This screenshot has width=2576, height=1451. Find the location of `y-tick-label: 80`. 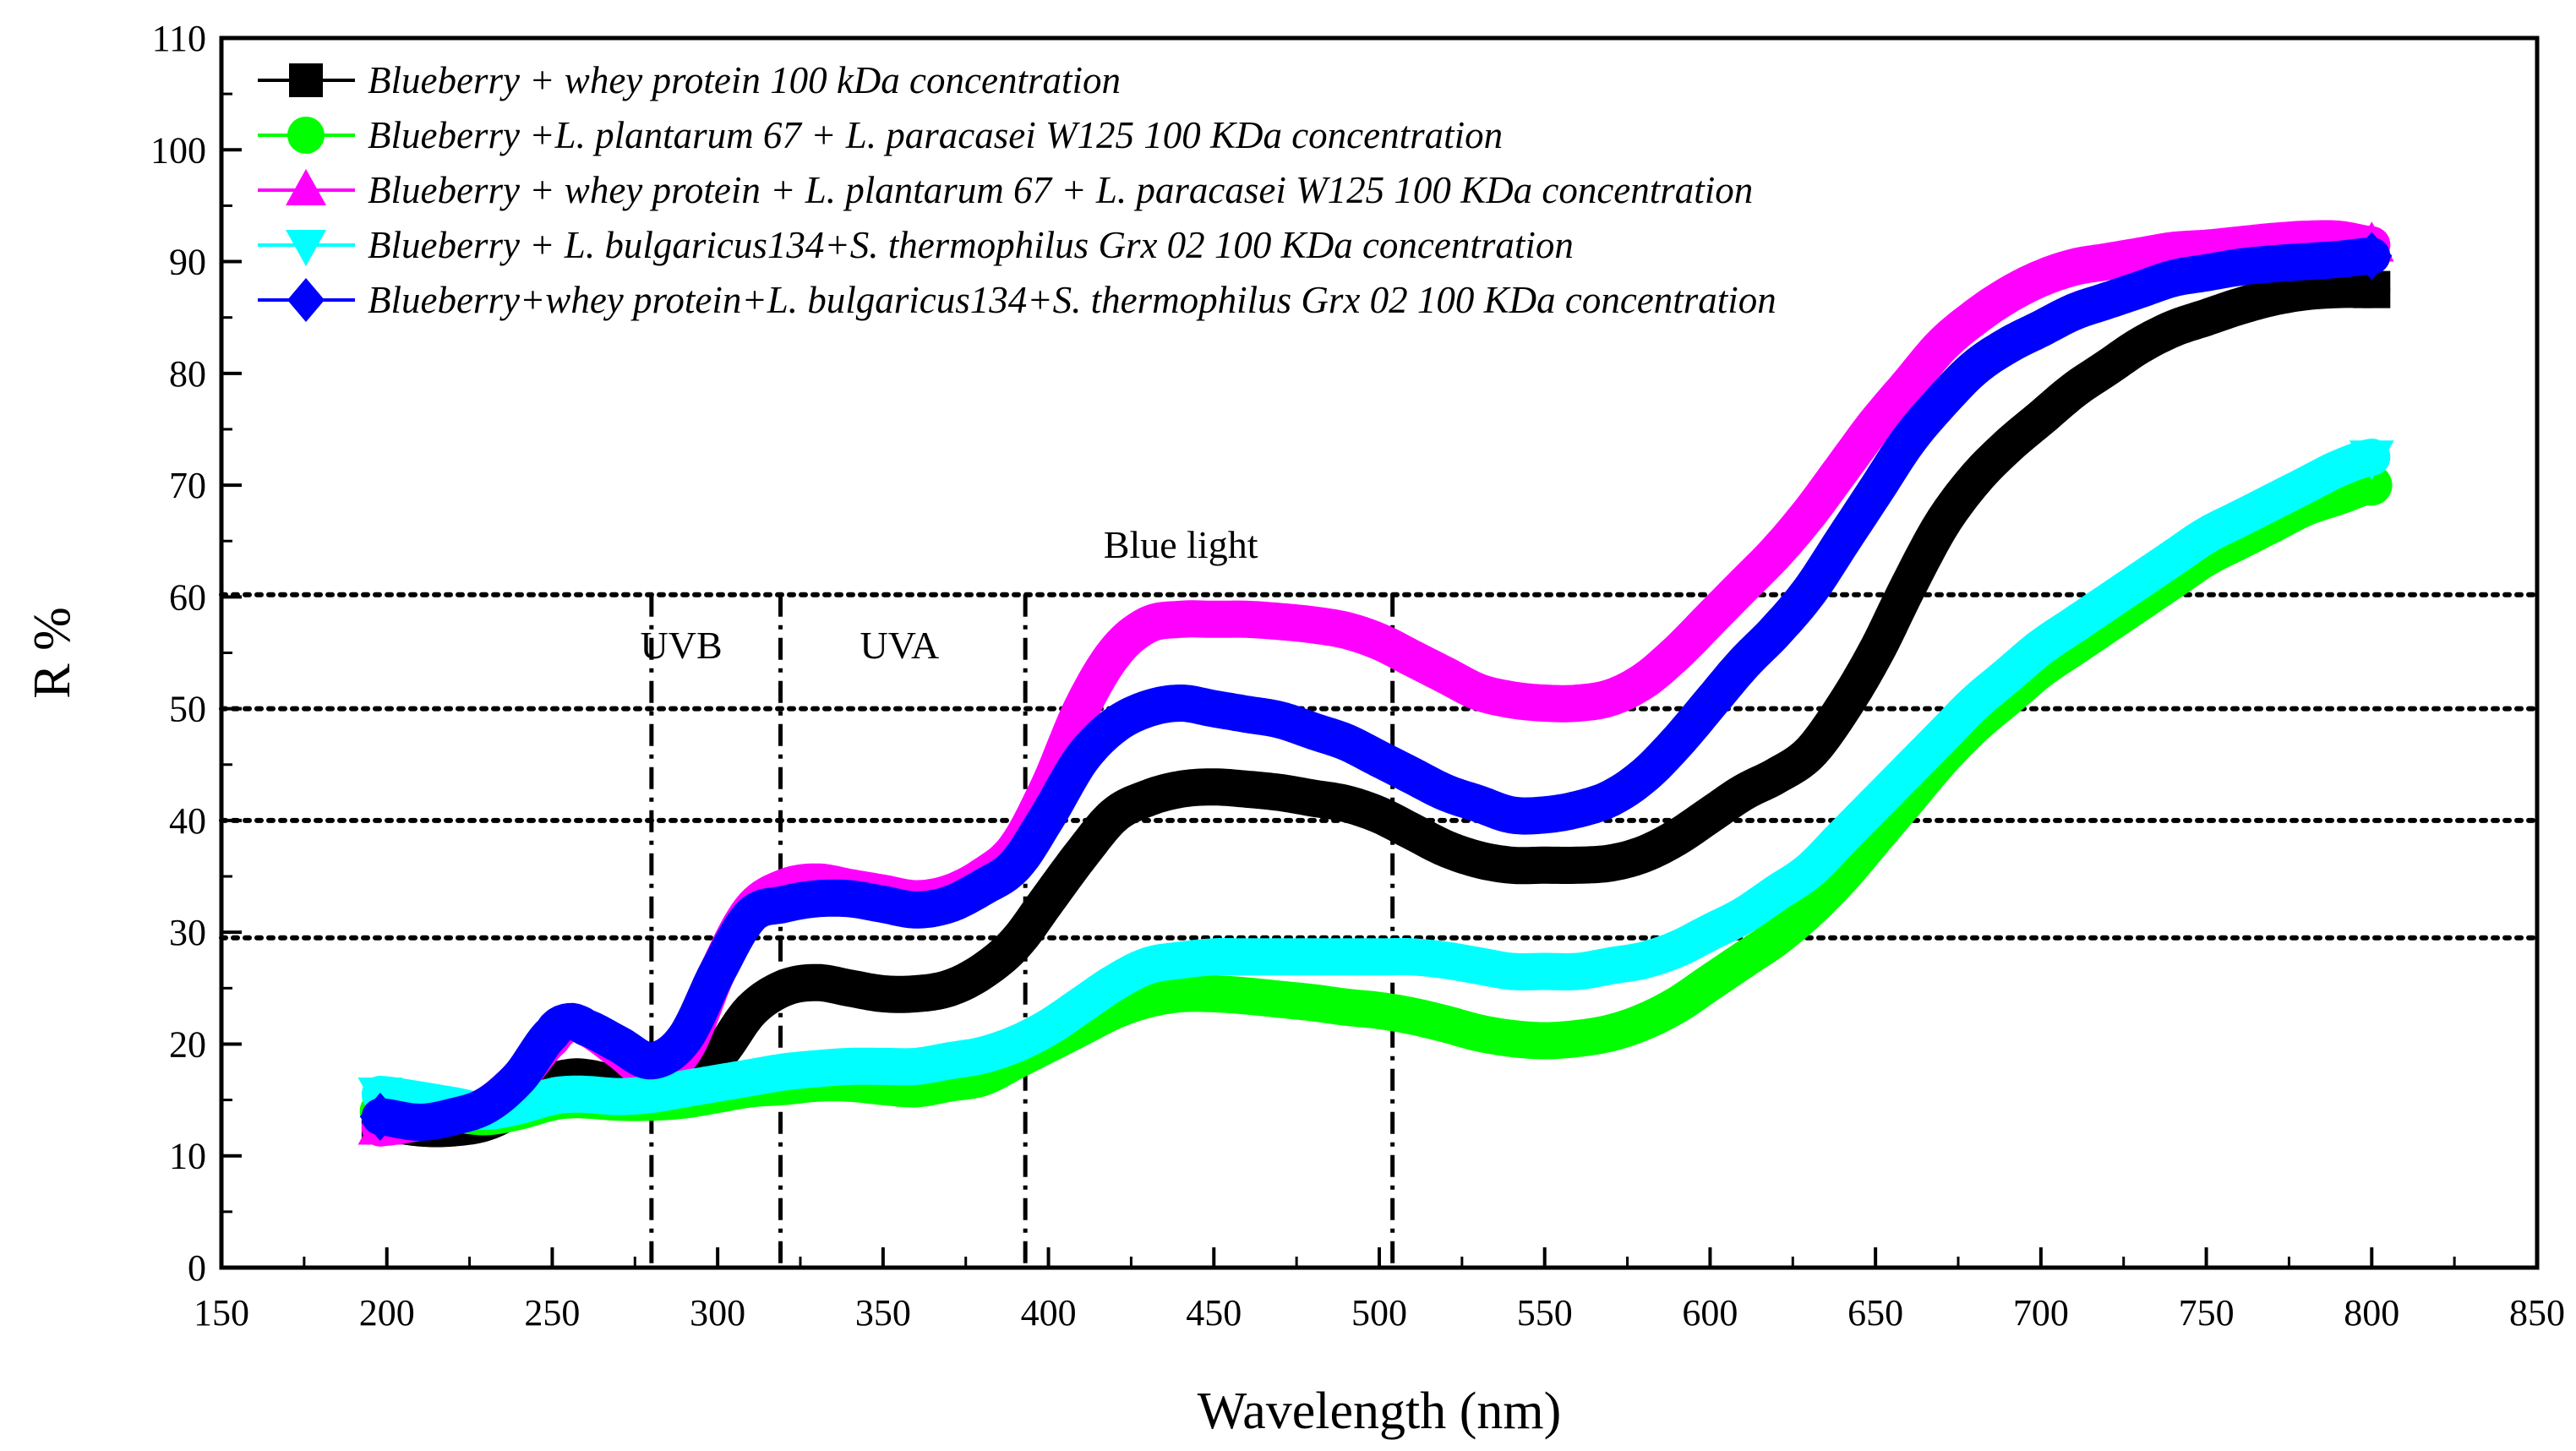

y-tick-label: 80 is located at coordinates (187, 374).